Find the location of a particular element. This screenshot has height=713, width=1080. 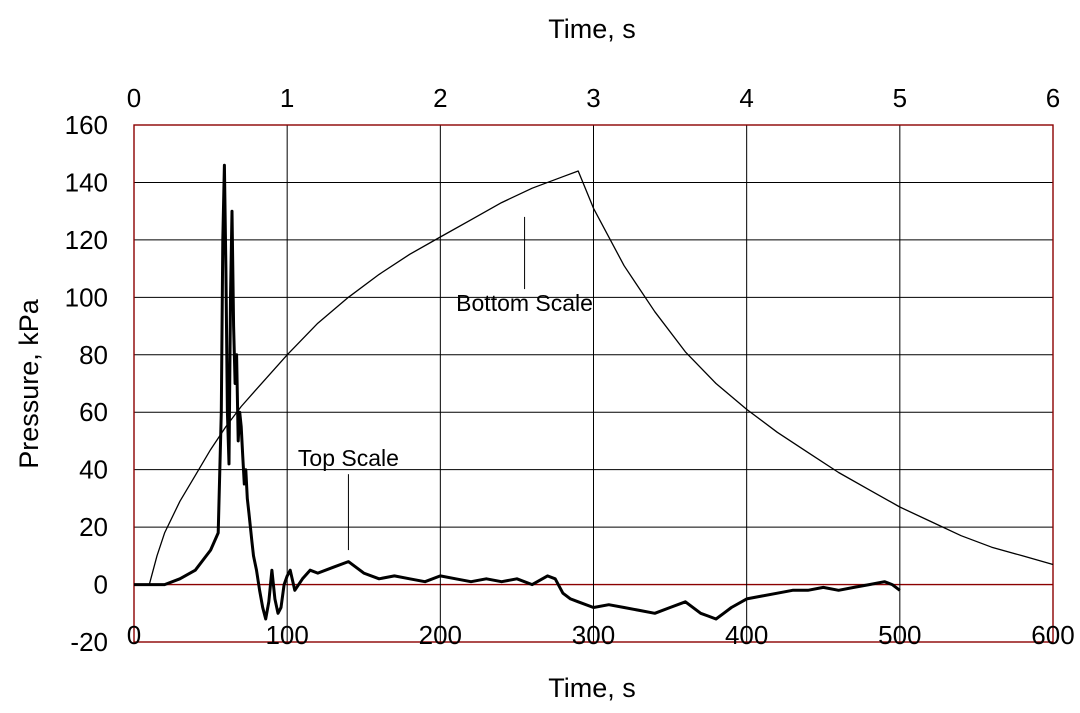

bottom-x-tick-label: 300 is located at coordinates (593, 635).